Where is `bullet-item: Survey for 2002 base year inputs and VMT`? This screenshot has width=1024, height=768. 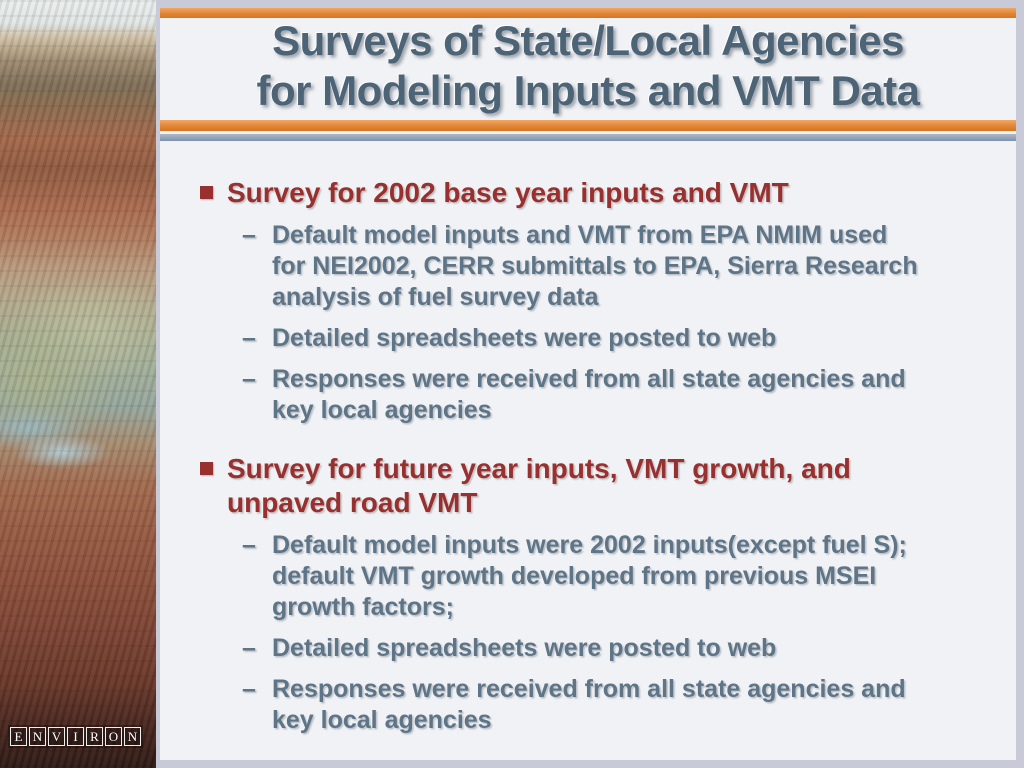 bullet-item: Survey for 2002 base year inputs and VMT is located at coordinates (604, 193).